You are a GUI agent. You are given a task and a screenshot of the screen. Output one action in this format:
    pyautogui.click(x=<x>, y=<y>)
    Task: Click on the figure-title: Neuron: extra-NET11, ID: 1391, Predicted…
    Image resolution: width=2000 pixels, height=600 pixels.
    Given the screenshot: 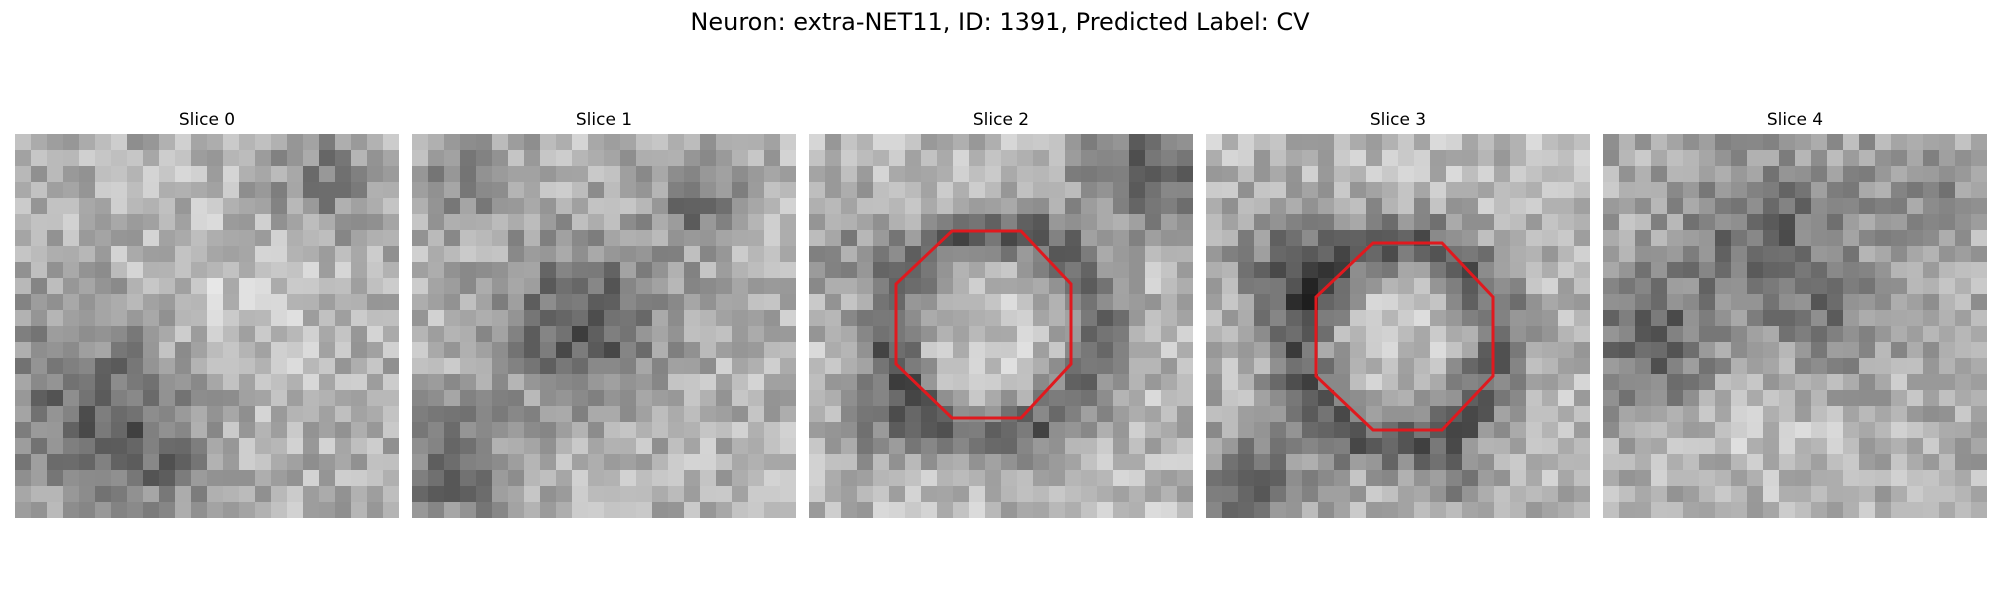 What is the action you would take?
    pyautogui.click(x=1000, y=22)
    